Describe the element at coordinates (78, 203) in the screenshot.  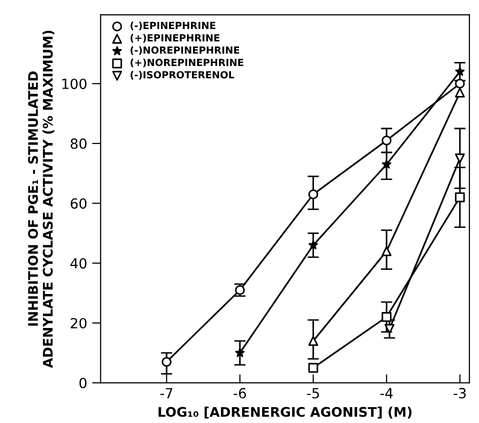
I see `y-tick-label: 60` at that location.